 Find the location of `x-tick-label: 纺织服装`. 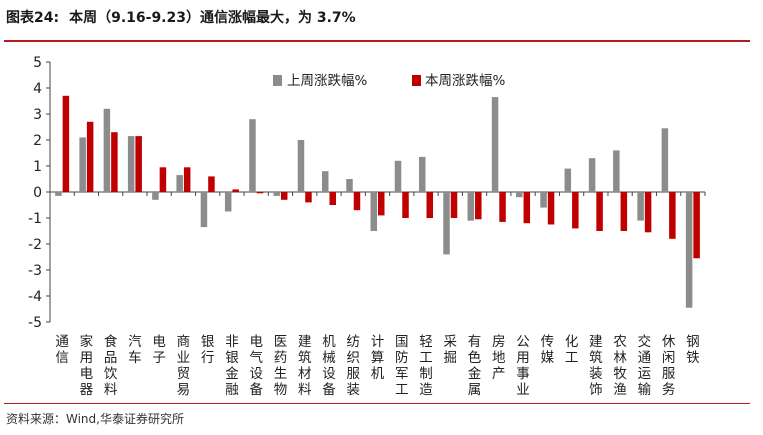

x-tick-label: 纺织服装 is located at coordinates (353, 366).